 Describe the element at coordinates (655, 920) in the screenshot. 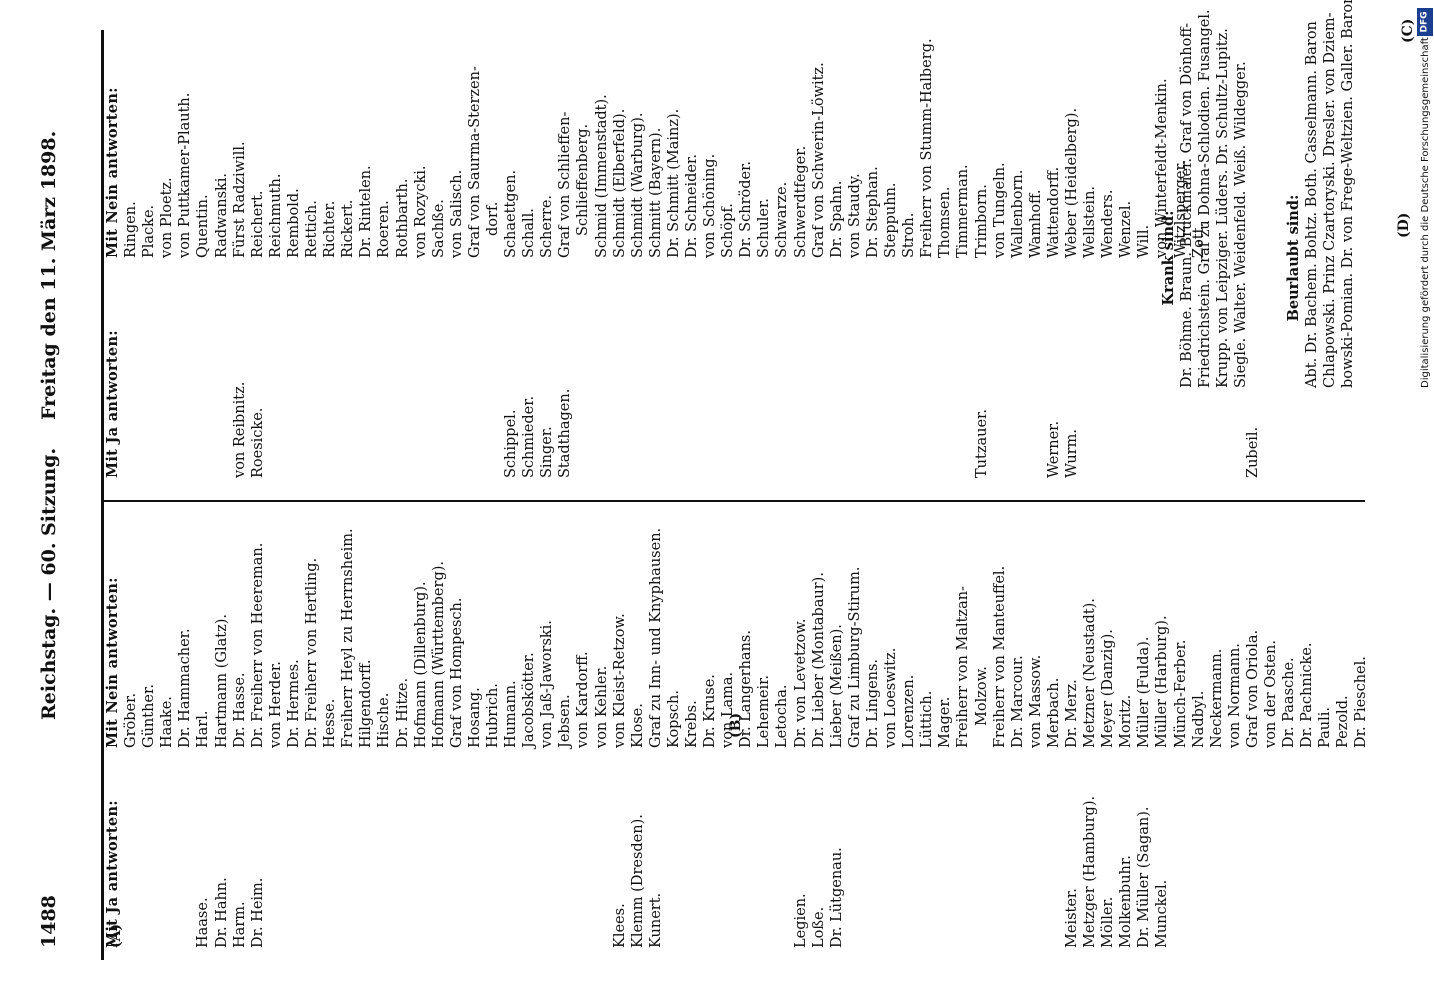

I see `name-line: Kunert.` at that location.